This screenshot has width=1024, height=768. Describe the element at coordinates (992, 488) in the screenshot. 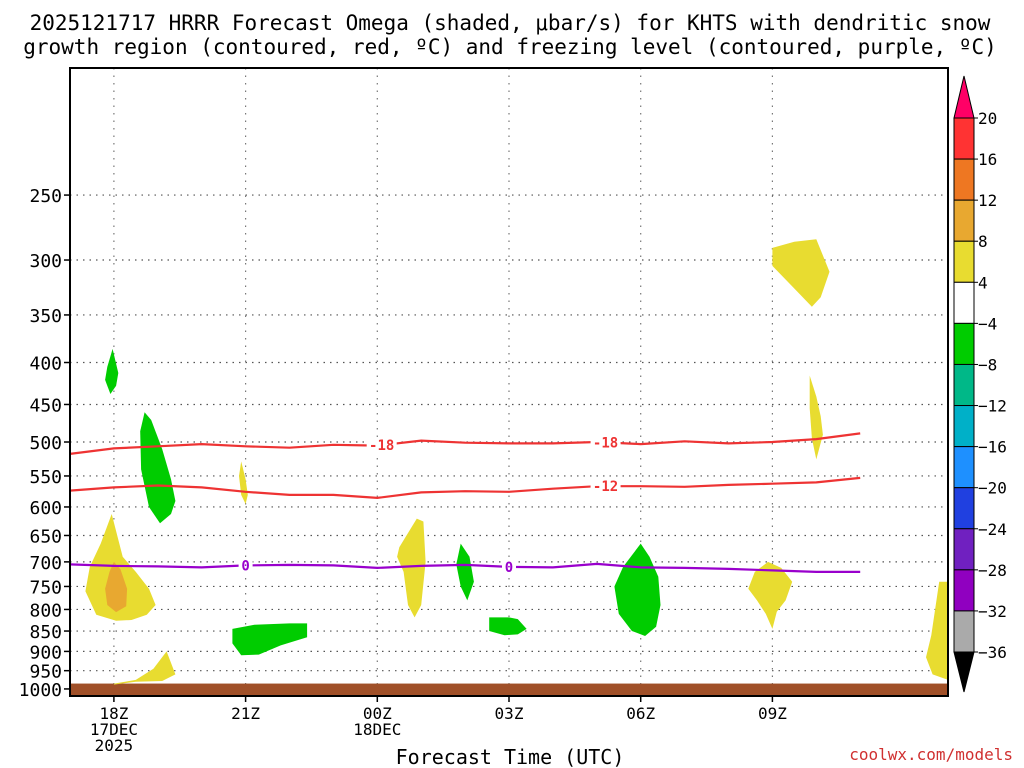

I see `colorbar-tick-label: −20` at that location.